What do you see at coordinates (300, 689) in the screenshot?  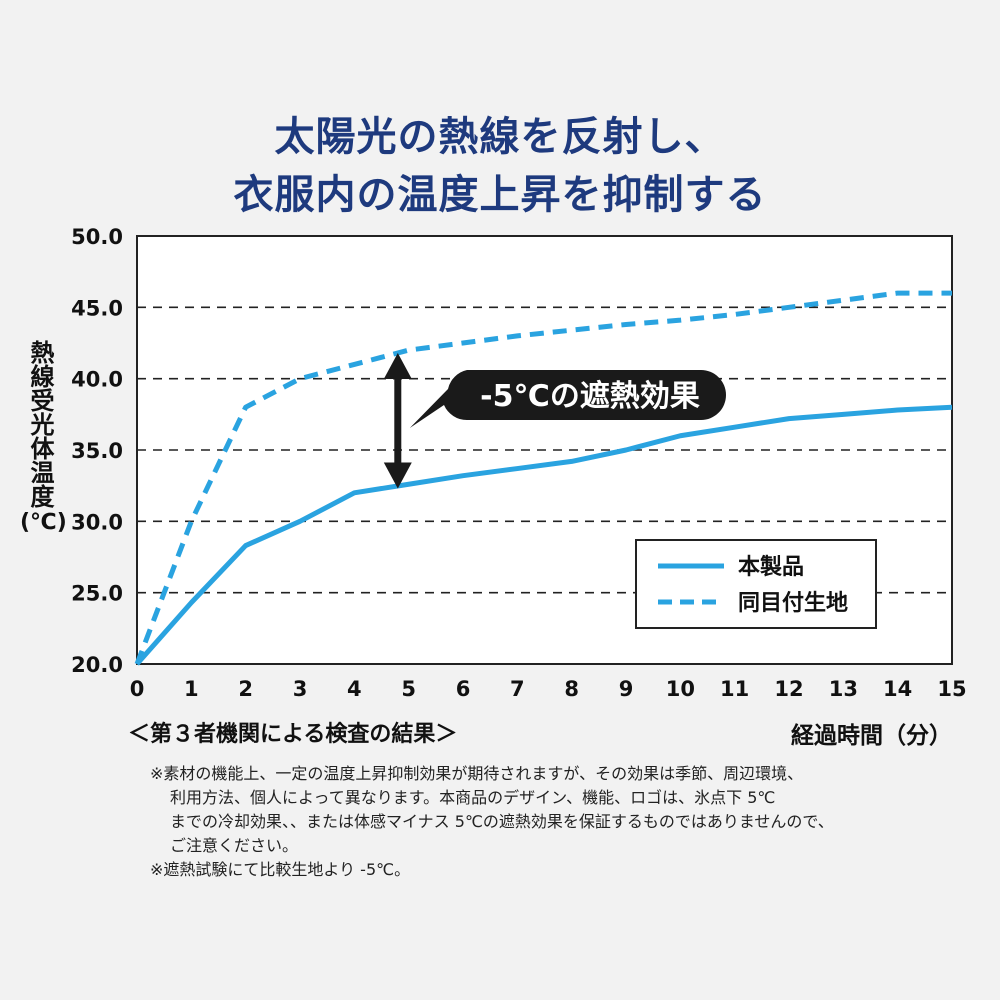 I see `x-tick-label: 3` at bounding box center [300, 689].